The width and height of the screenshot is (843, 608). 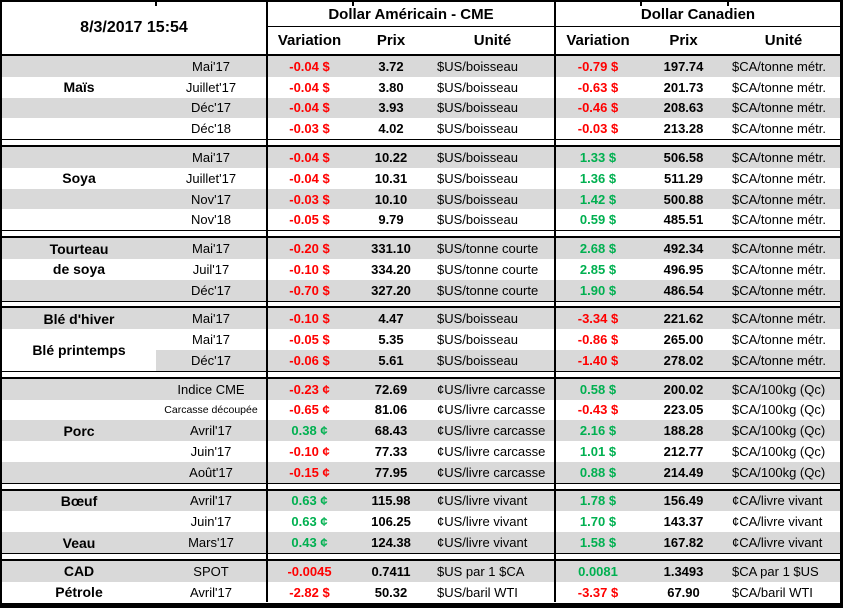 I want to click on merged-commodity-cell: Blé printemps, so click(x=79, y=350).